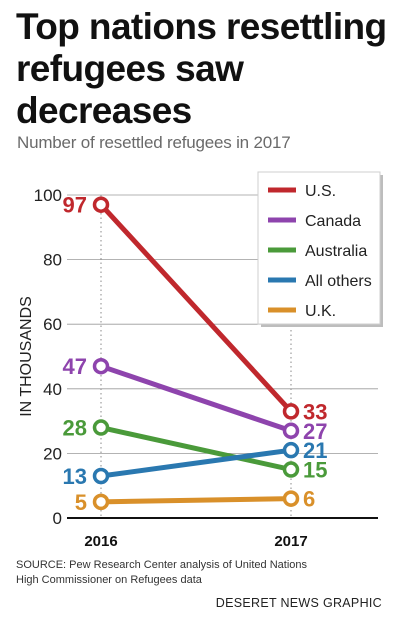 Image resolution: width=400 pixels, height=627 pixels. Describe the element at coordinates (26, 356) in the screenshot. I see `y-axis-label: IN THOUSANDS` at that location.